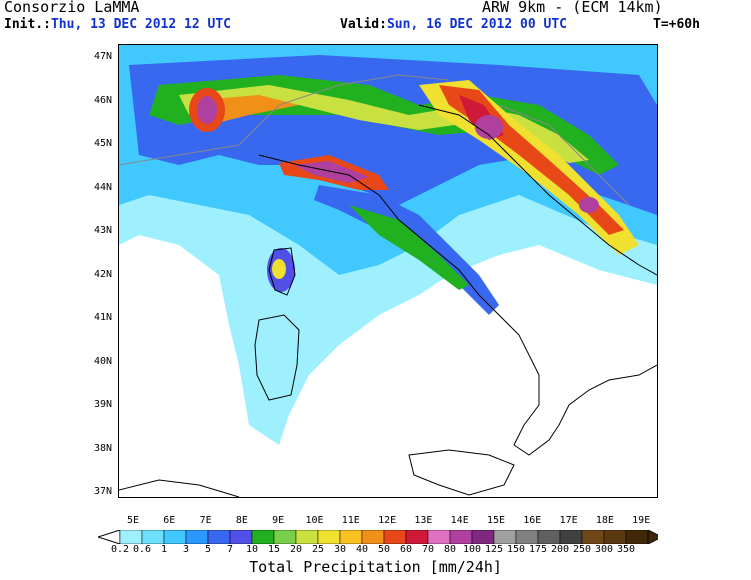  I want to click on lead-time: T=+60h, so click(676, 24).